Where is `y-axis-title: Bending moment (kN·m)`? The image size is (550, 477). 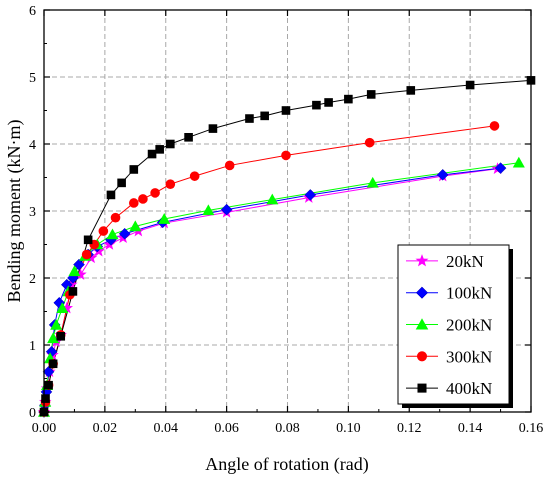
y-axis-title: Bending moment (kN·m) is located at coordinates (14, 211).